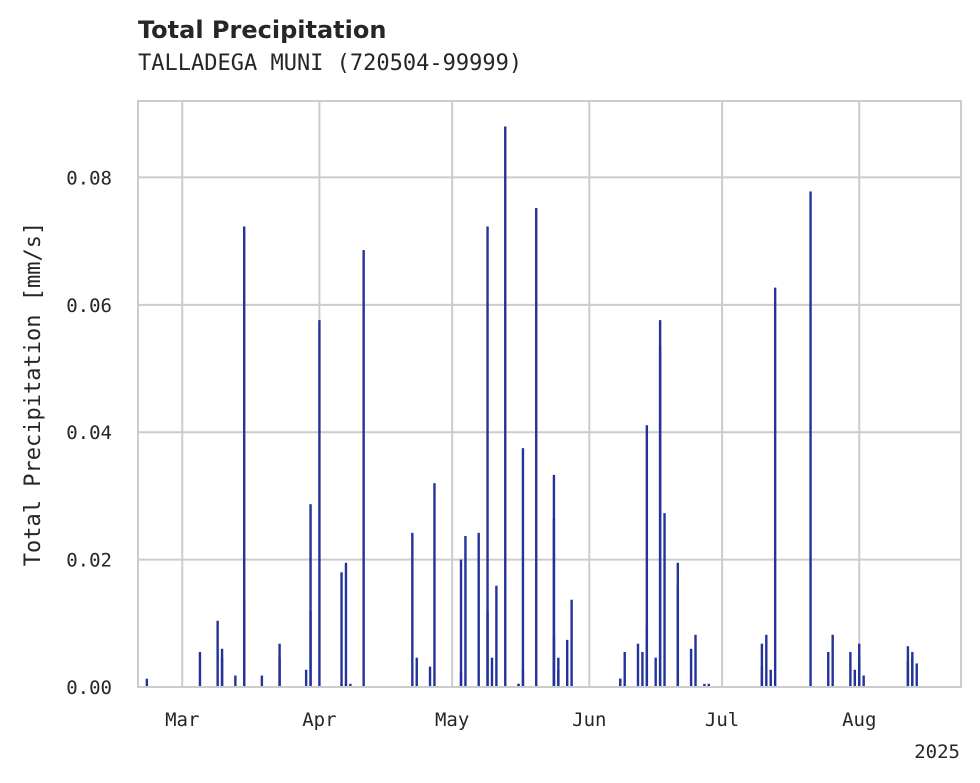 The height and width of the screenshot is (783, 980). I want to click on y-tick-label: 0.06, so click(89, 306).